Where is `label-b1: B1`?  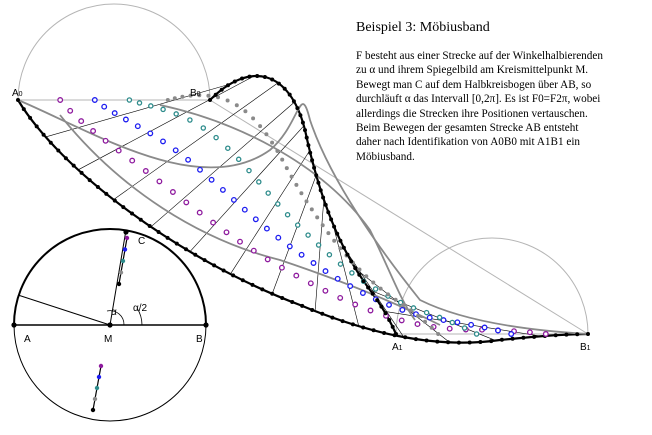 label-b1: B1 is located at coordinates (585, 347).